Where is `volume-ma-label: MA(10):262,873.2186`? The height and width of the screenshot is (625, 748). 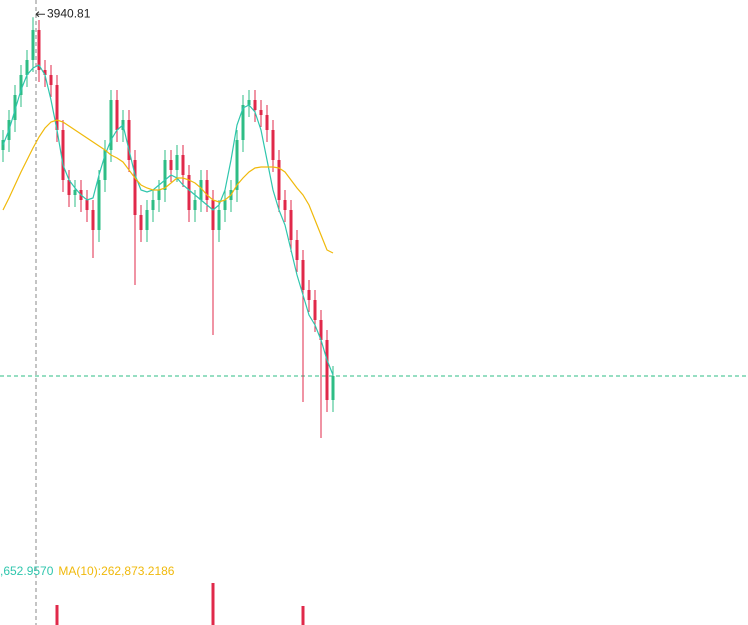 volume-ma-label: MA(10):262,873.2186 is located at coordinates (116, 571).